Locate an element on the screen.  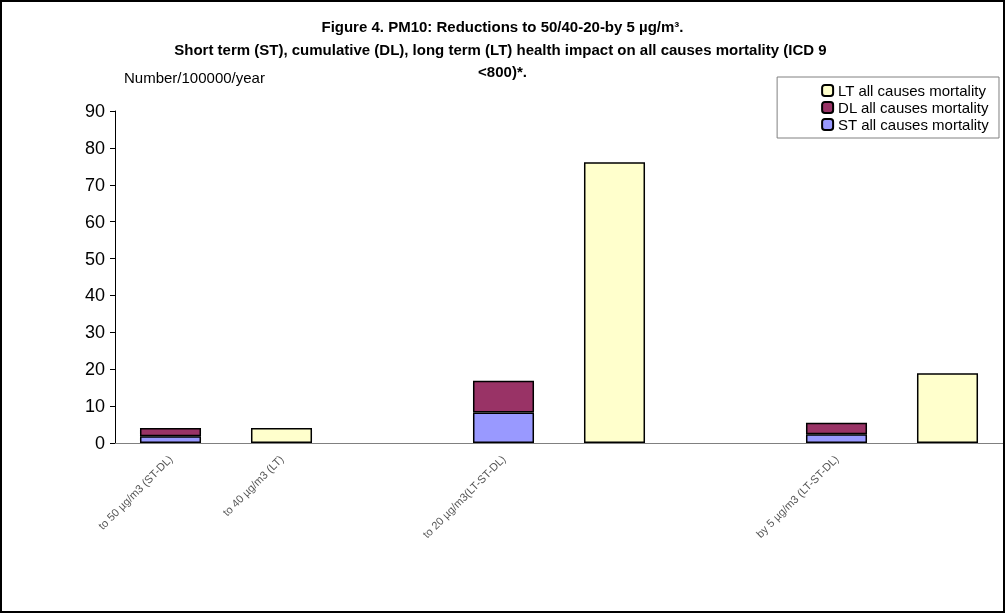
legend-label: LT all causes mortality is located at coordinates (912, 90).